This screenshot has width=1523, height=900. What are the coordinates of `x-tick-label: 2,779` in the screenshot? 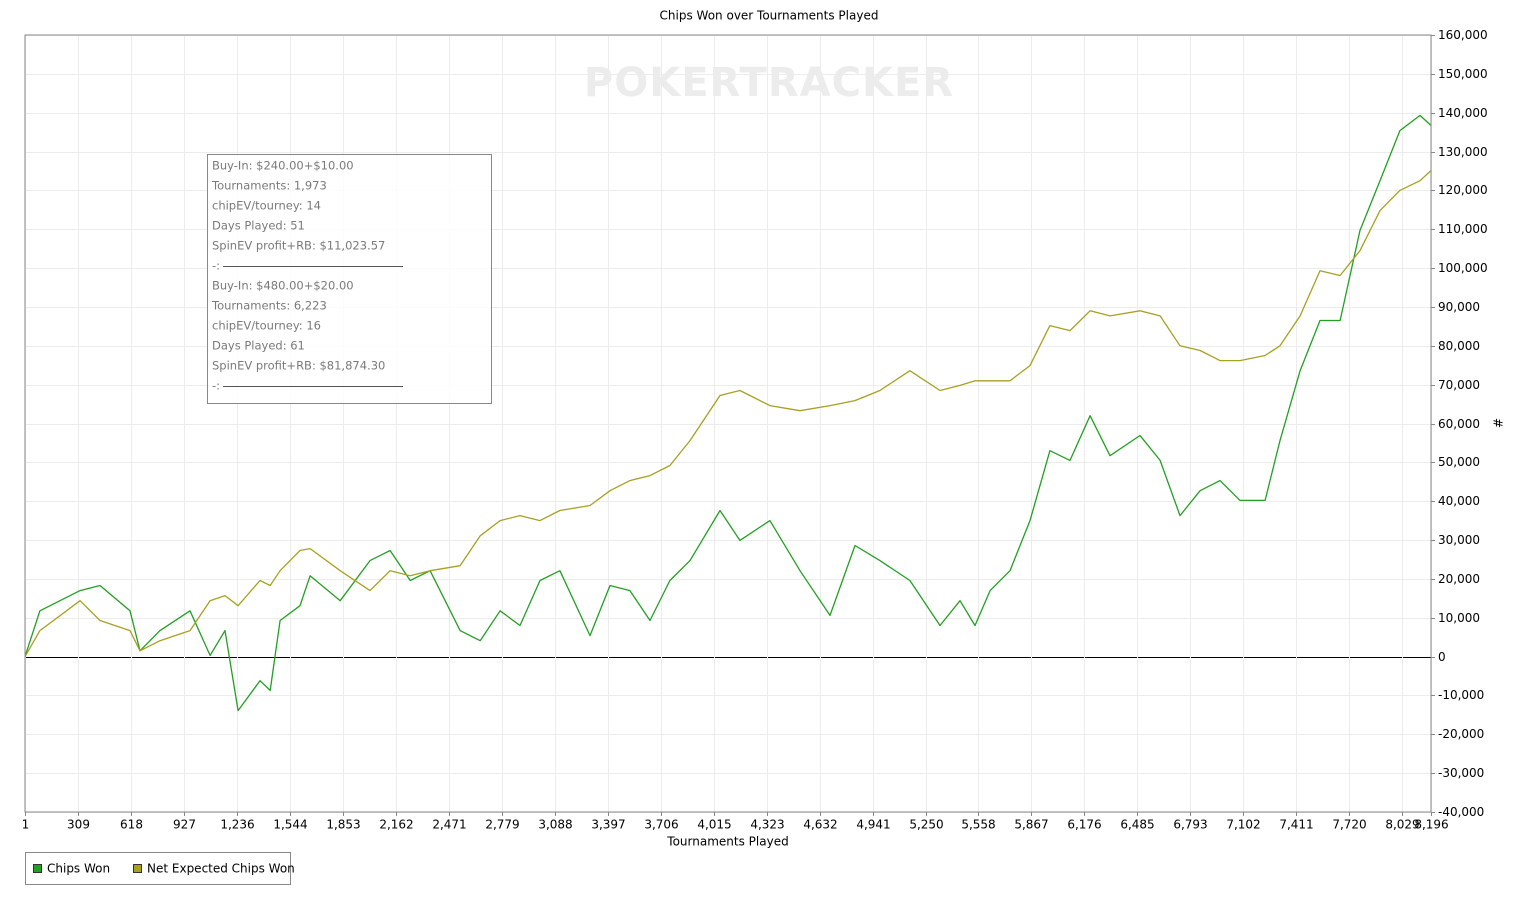 It's located at (502, 825).